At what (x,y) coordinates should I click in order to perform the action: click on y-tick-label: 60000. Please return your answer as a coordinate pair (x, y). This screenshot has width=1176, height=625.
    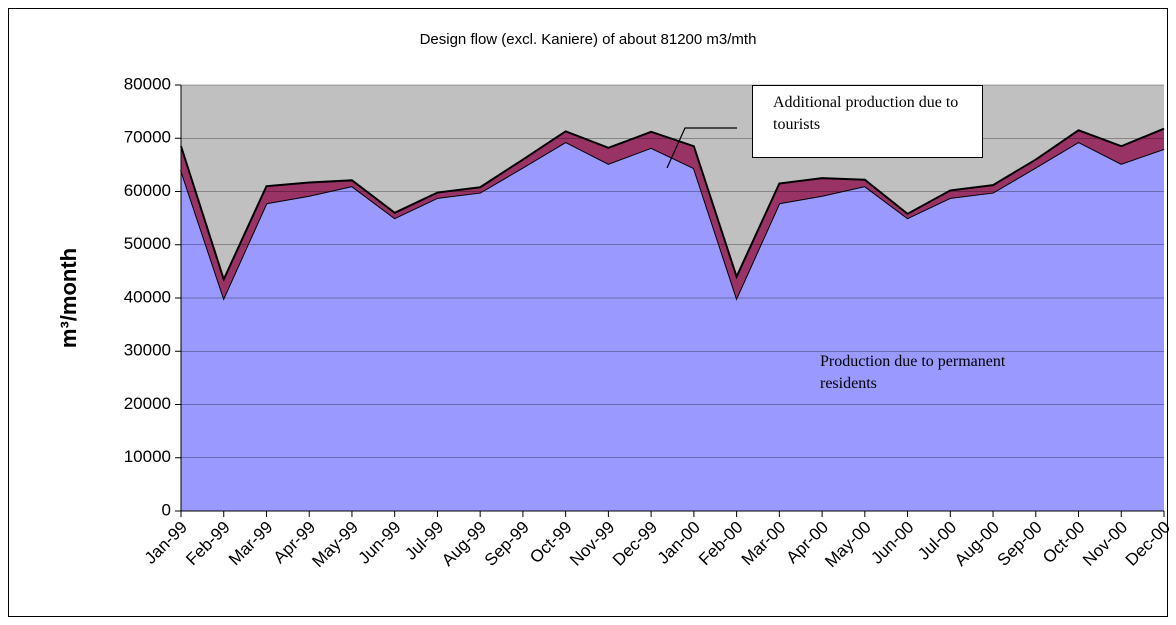
    Looking at the image, I should click on (147, 190).